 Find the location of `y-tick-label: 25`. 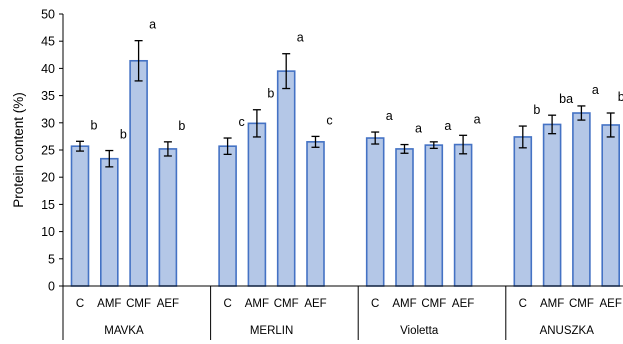

y-tick-label: 25 is located at coordinates (48, 151).